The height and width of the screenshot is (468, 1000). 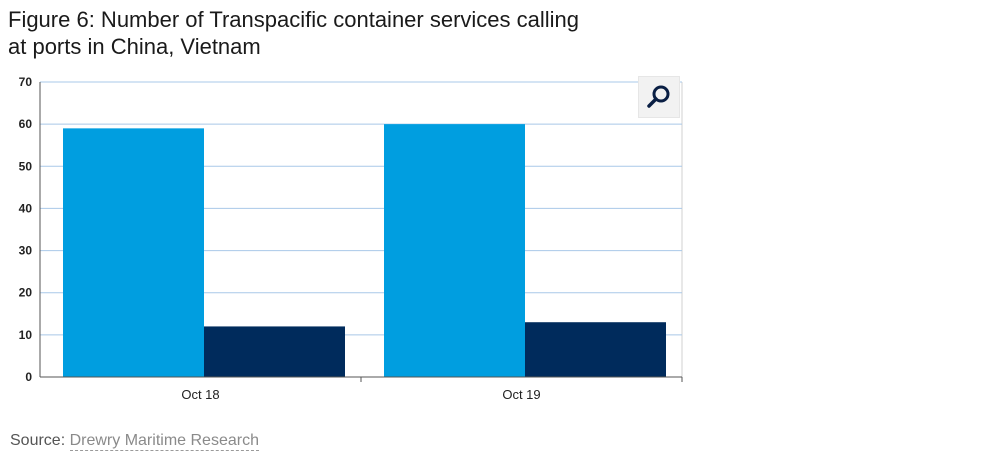 I want to click on y-tick-label: 60, so click(x=26, y=124).